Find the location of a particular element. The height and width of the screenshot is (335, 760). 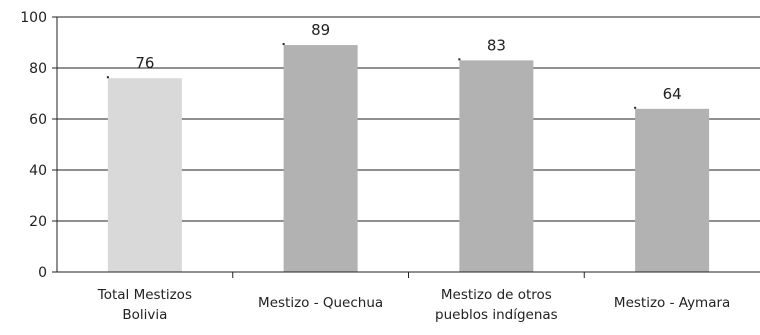

data-label-2: 83 is located at coordinates (496, 45).